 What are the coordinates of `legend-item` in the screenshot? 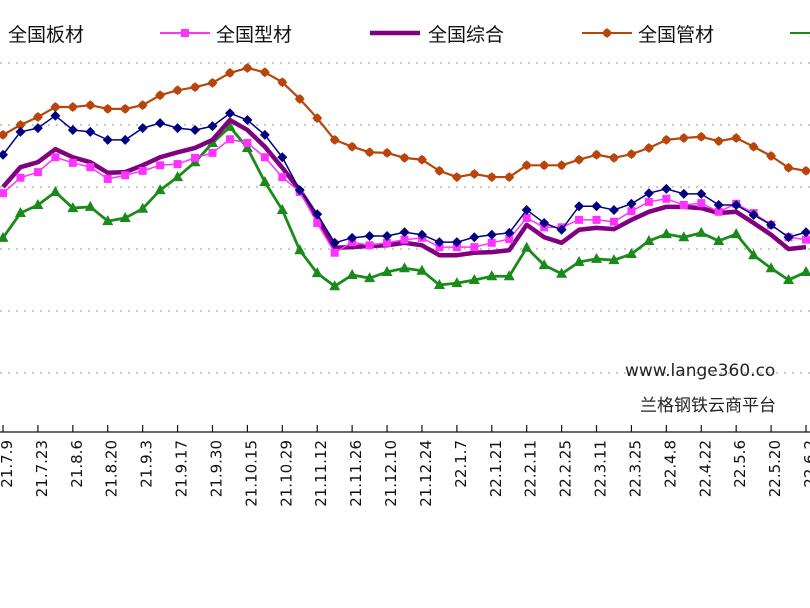 It's located at (800, 34).